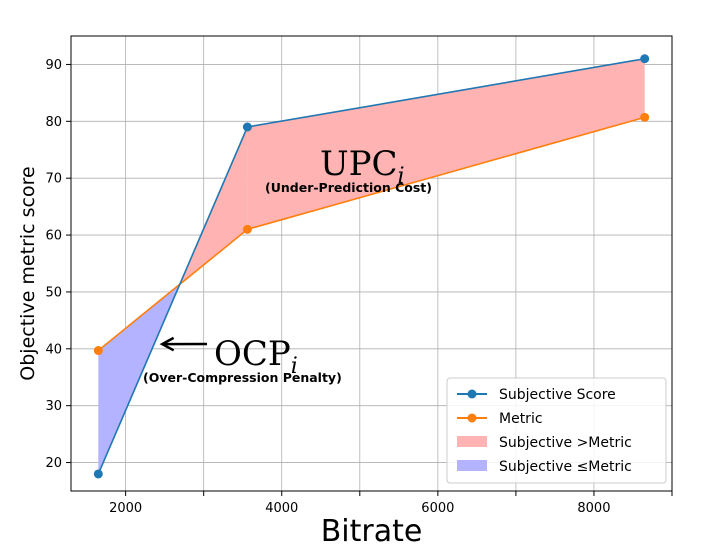  What do you see at coordinates (58, 264) in the screenshot?
I see `y-axis-ticks: 20 30 40 50 60 70 80 90` at bounding box center [58, 264].